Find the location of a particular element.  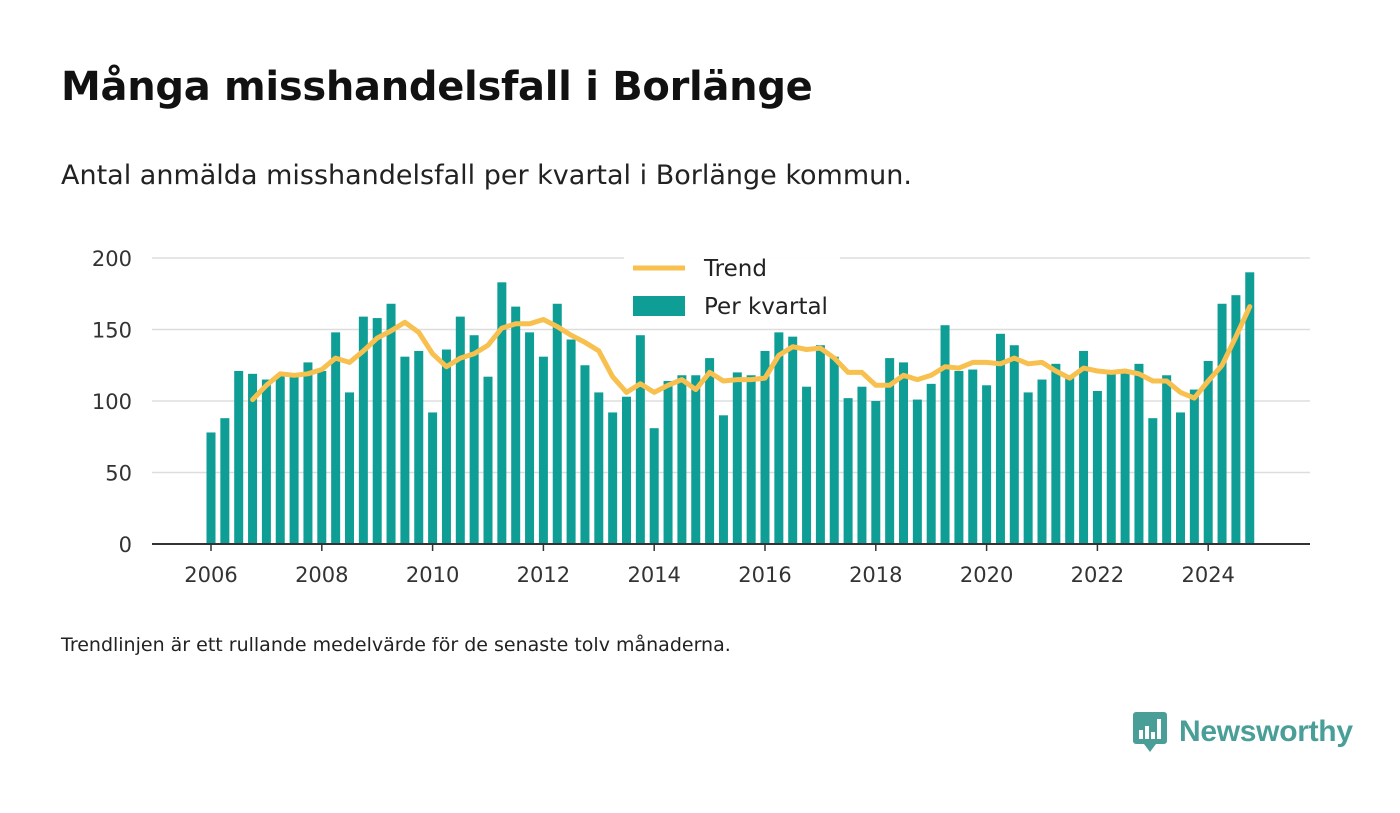

legend-bar-label: Per kvartal is located at coordinates (766, 307).